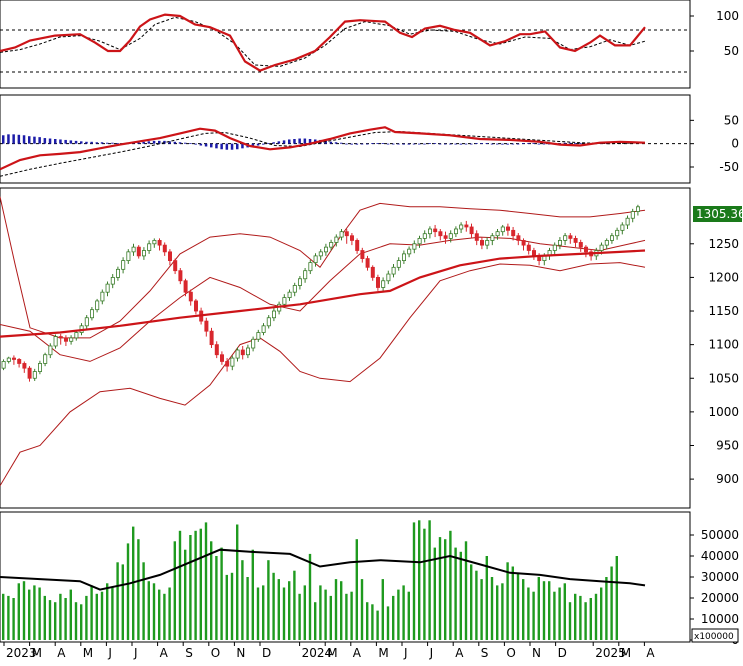 This screenshot has width=743, height=666. I want to click on macd-panel: 50 0 -50, so click(369, 139).